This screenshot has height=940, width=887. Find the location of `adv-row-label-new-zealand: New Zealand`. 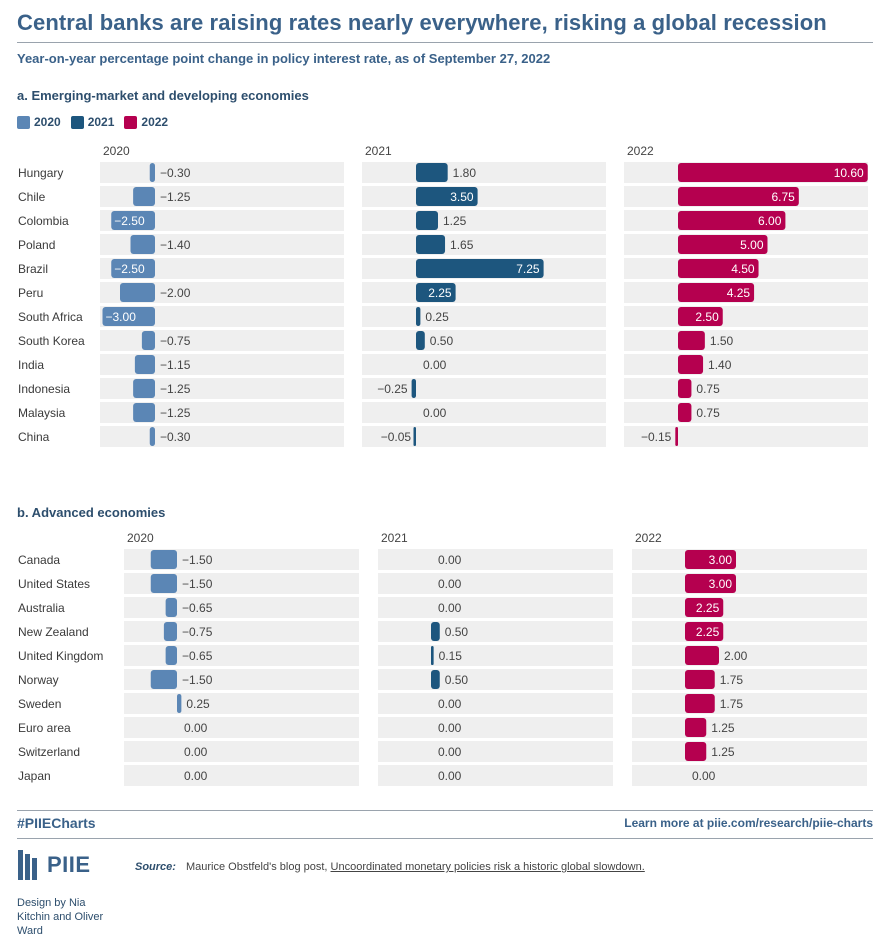

adv-row-label-new-zealand: New Zealand is located at coordinates (53, 632).